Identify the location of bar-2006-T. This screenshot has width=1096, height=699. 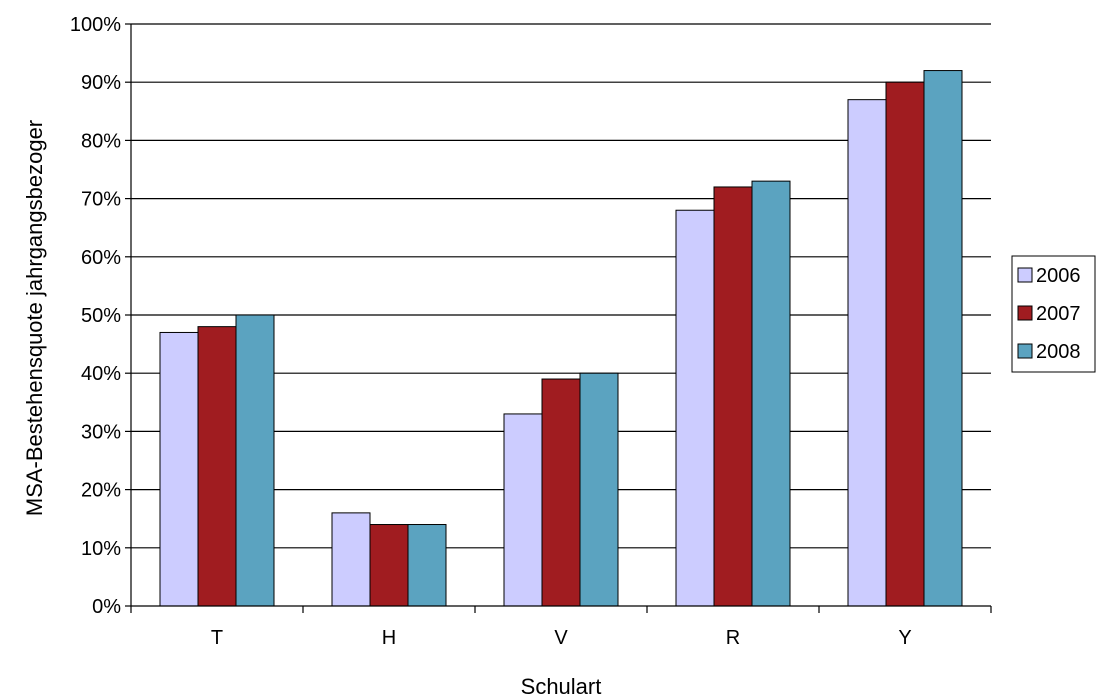
(179, 469).